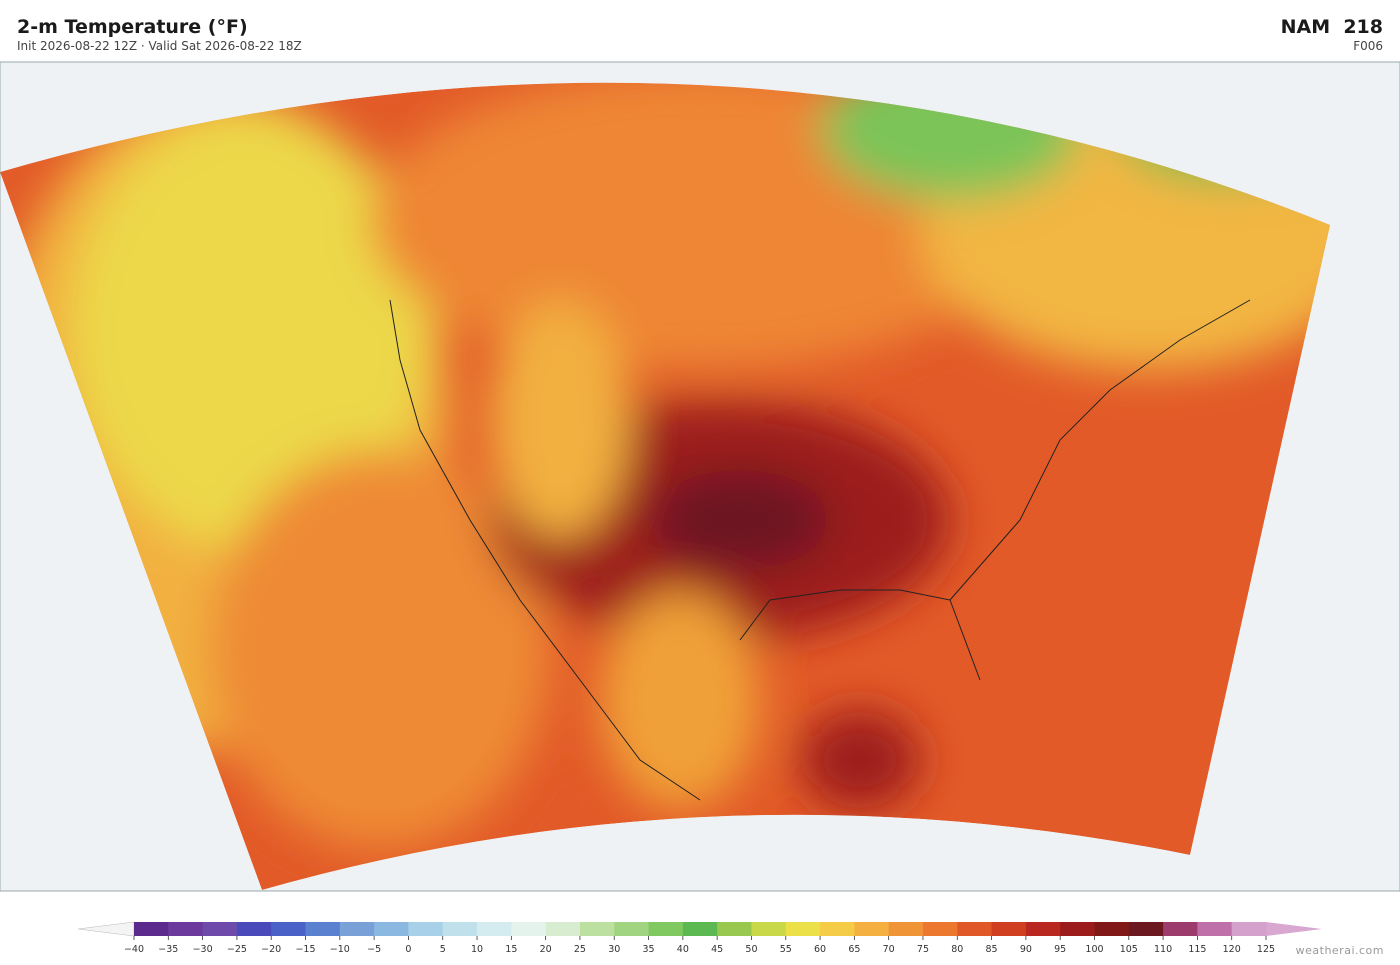 This screenshot has width=1400, height=965. Describe the element at coordinates (511, 949) in the screenshot. I see `colorbar-tick-label: 15` at that location.